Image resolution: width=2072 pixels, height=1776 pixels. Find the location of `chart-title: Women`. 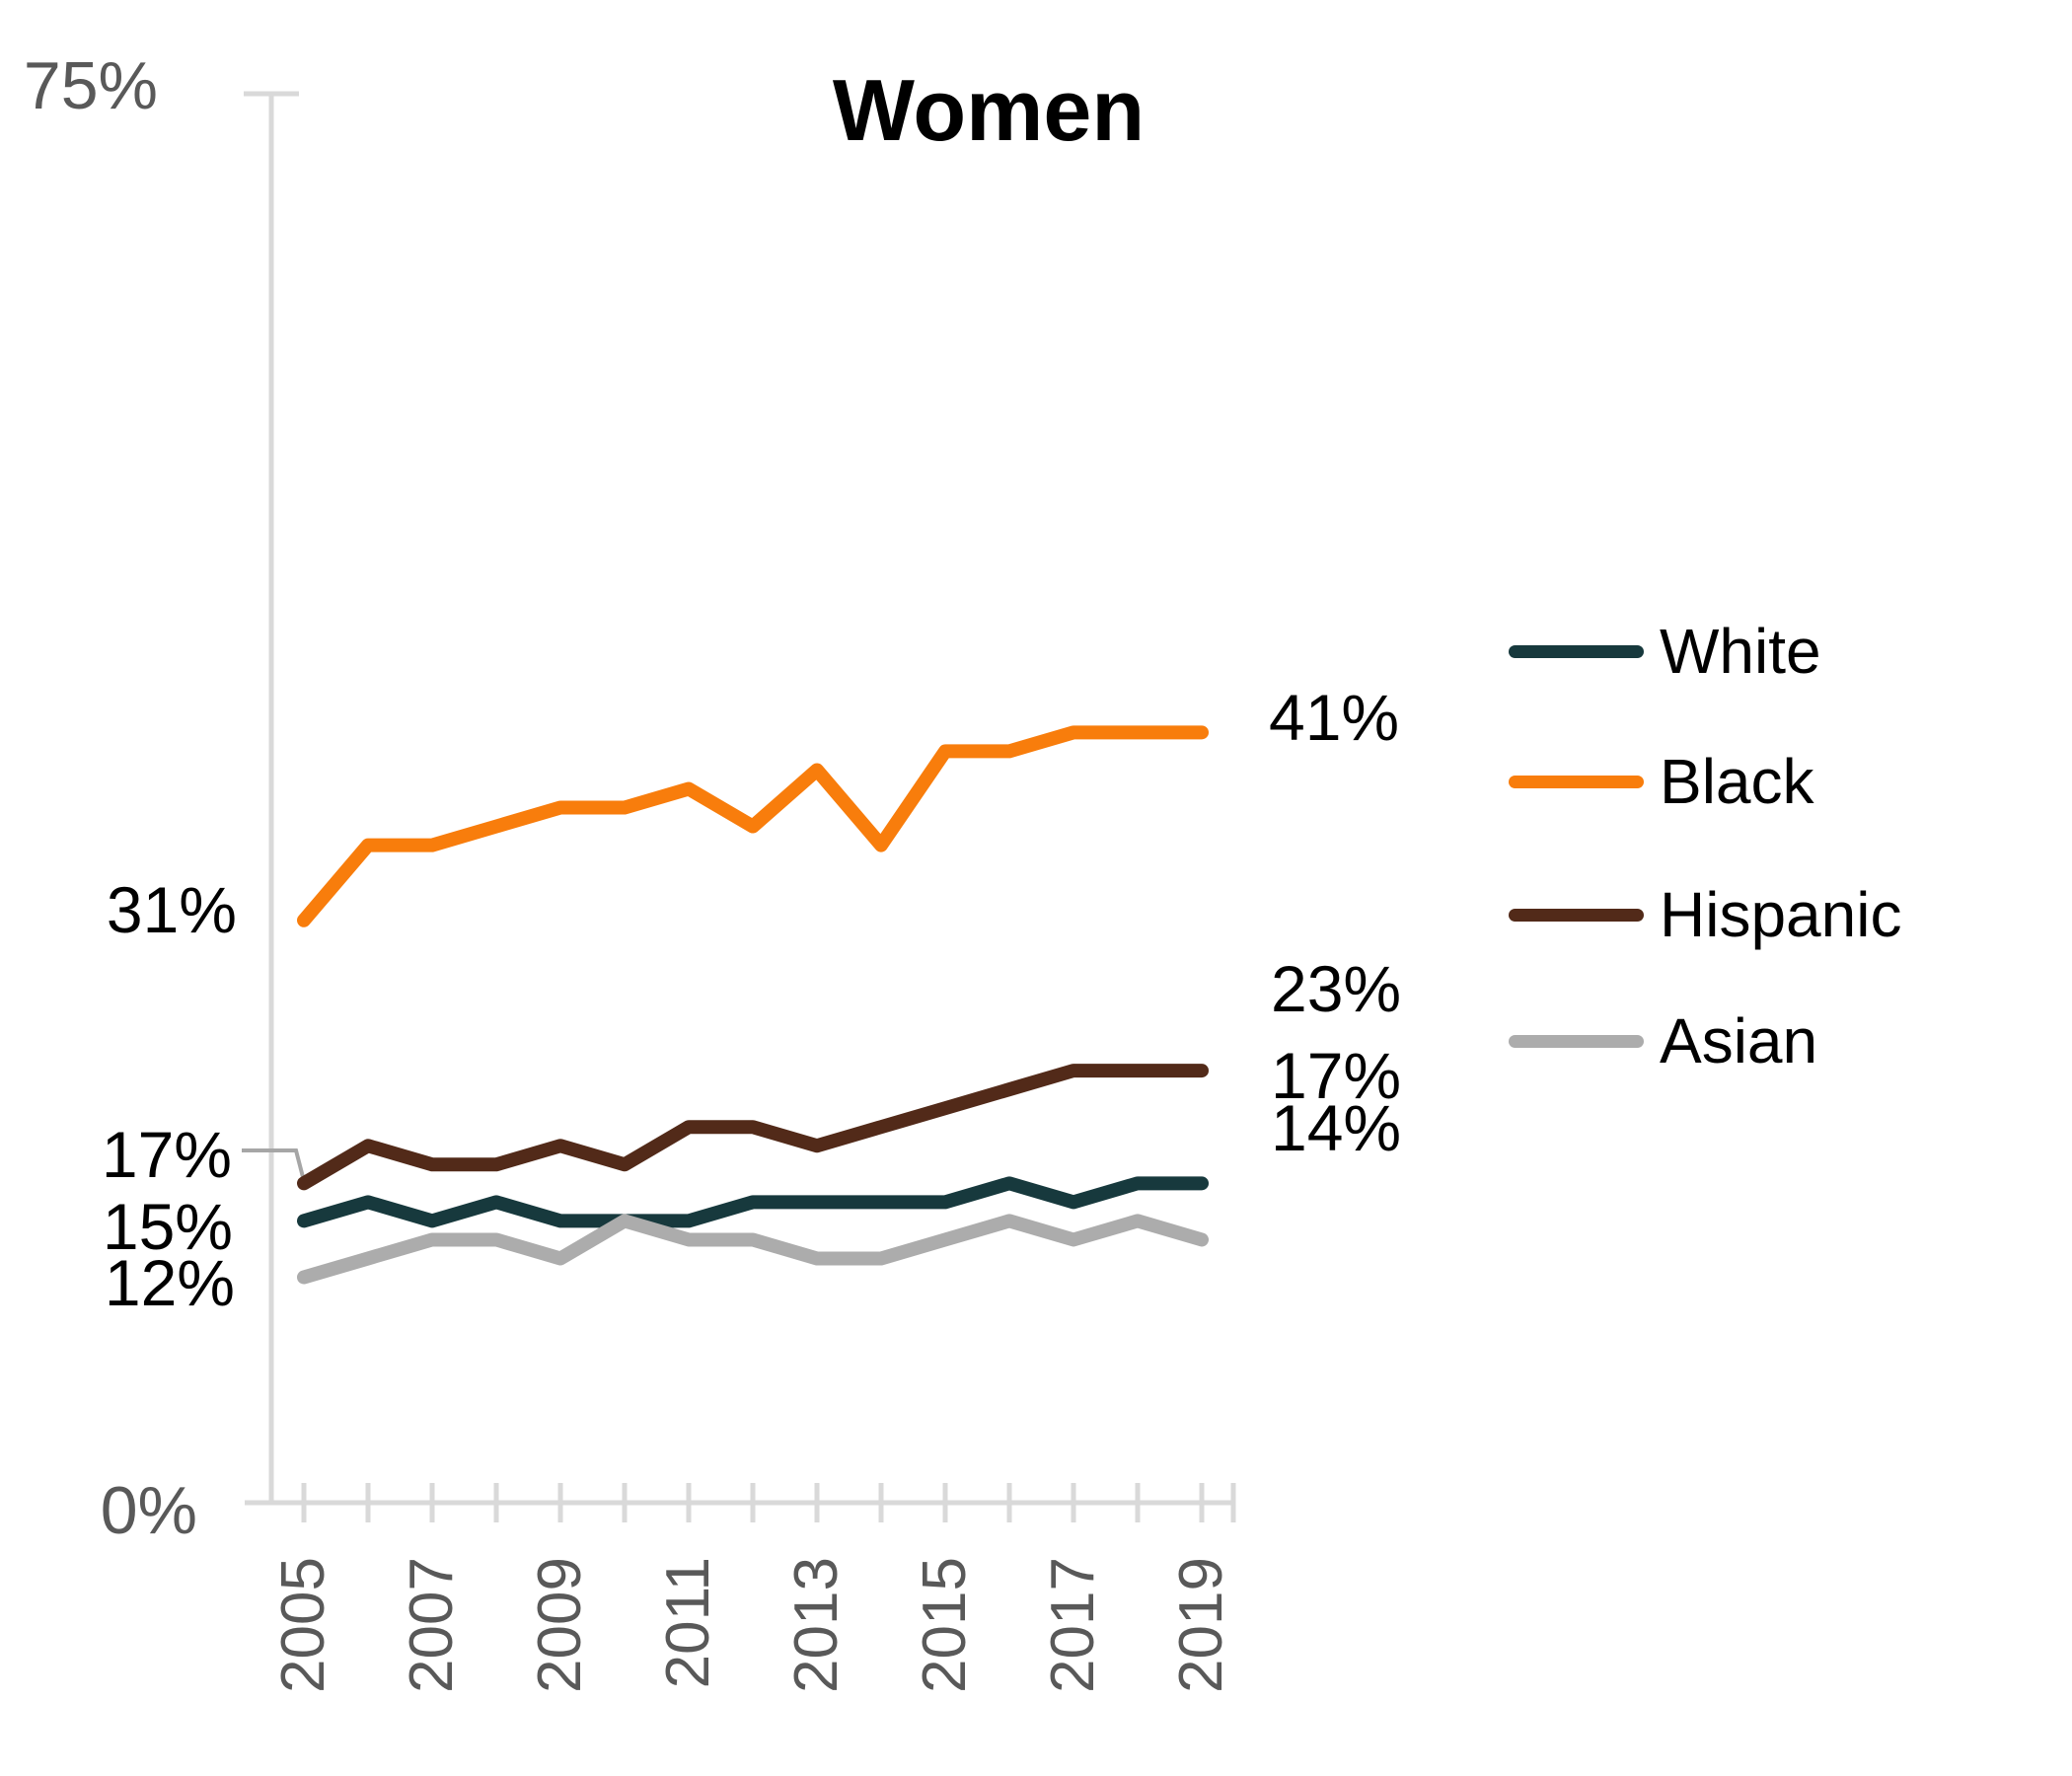

chart-title: Women is located at coordinates (989, 110).